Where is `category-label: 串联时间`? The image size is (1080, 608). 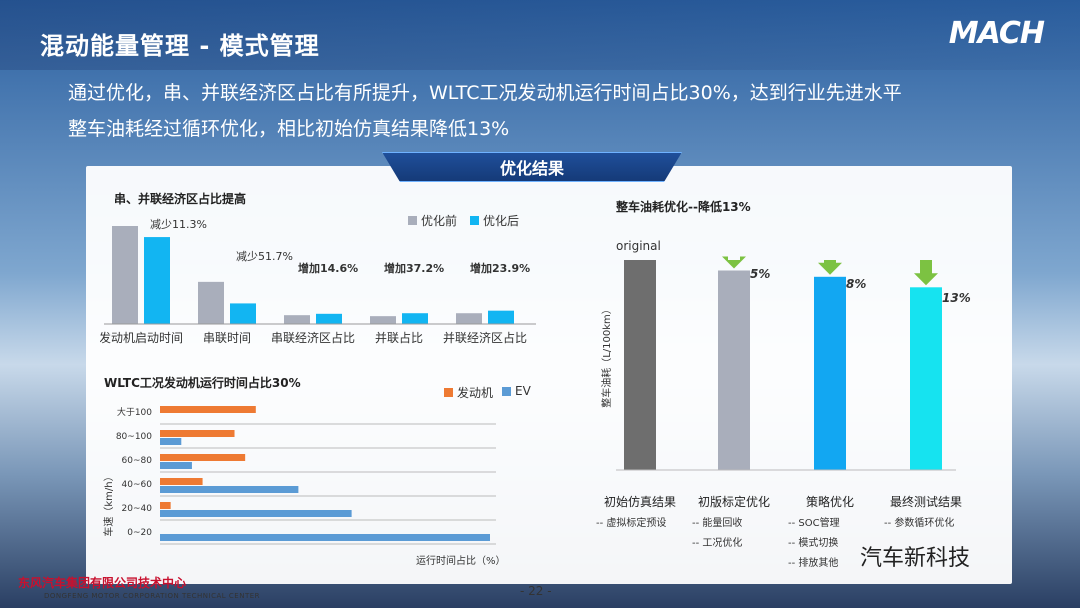 category-label: 串联时间 is located at coordinates (227, 338).